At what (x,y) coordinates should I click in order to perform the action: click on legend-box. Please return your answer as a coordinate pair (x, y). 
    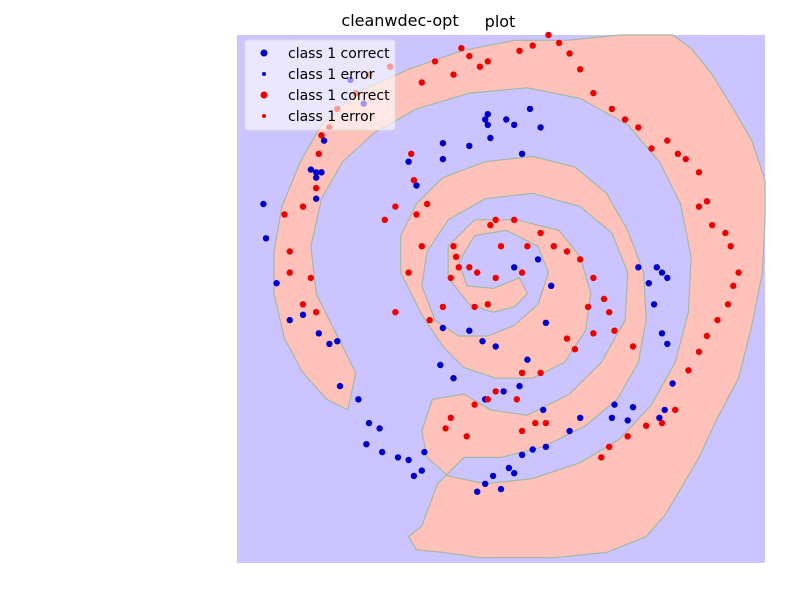
    Looking at the image, I should click on (320, 85).